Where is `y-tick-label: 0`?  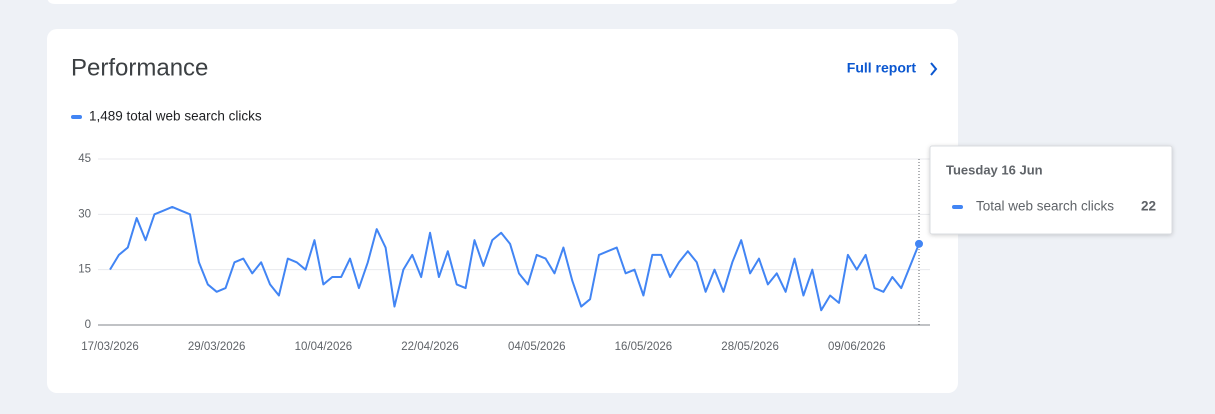
y-tick-label: 0 is located at coordinates (88, 325).